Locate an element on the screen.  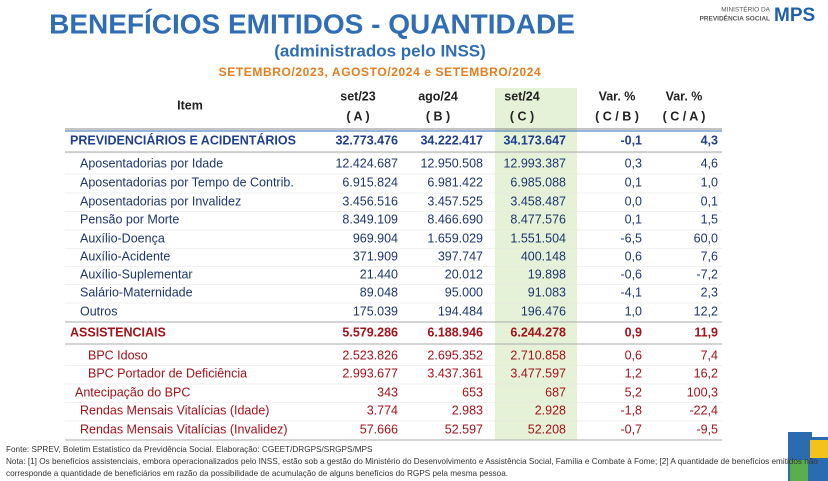
cell: -7,2 is located at coordinates (707, 274).